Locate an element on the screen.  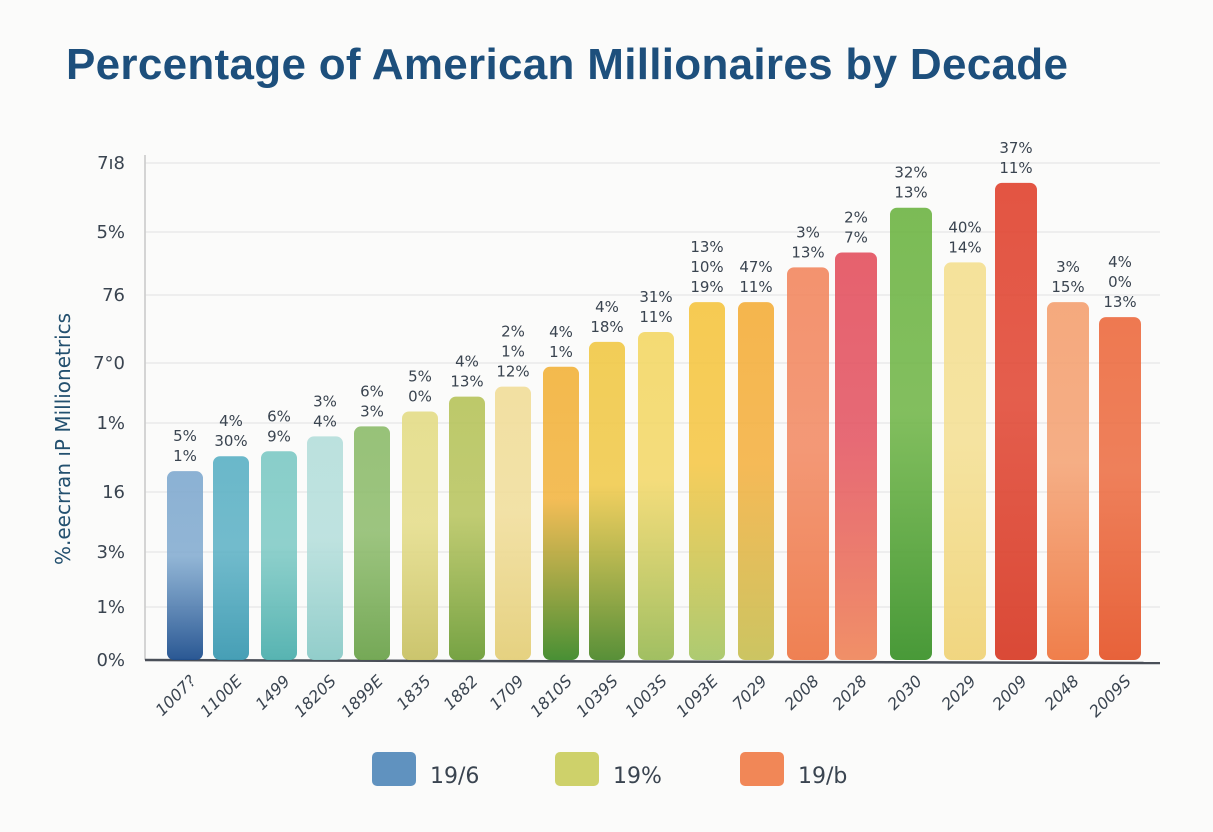
x-tick-label: 1003S is located at coordinates (645, 695).